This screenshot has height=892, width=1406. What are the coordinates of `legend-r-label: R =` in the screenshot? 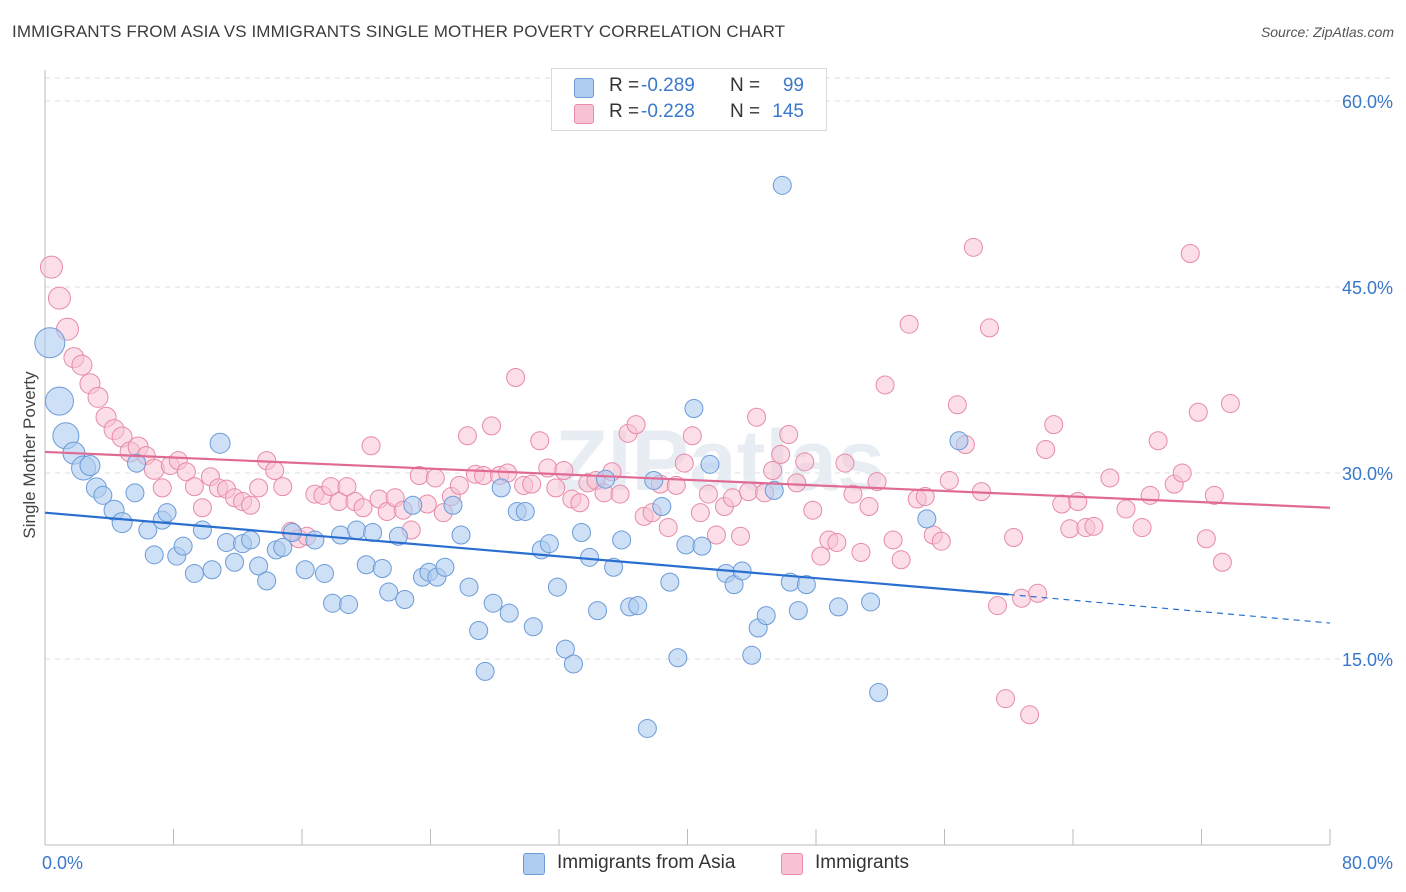 It's located at (624, 85).